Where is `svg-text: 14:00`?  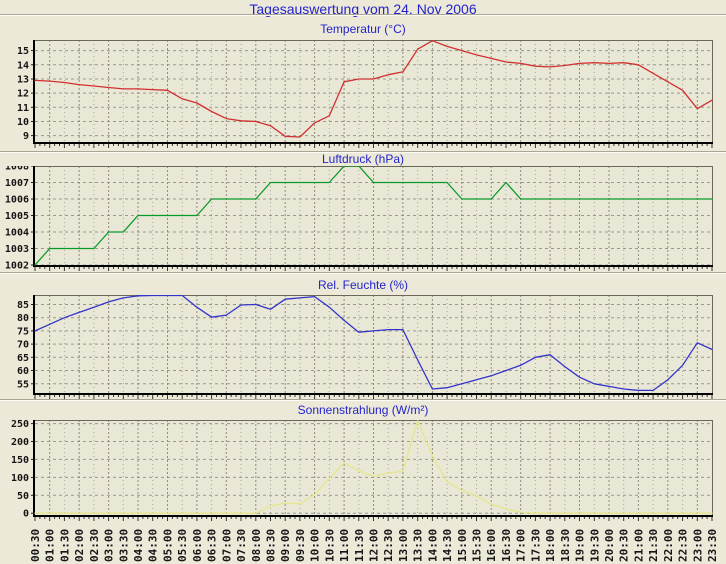
svg-text: 14:00 is located at coordinates (432, 545).